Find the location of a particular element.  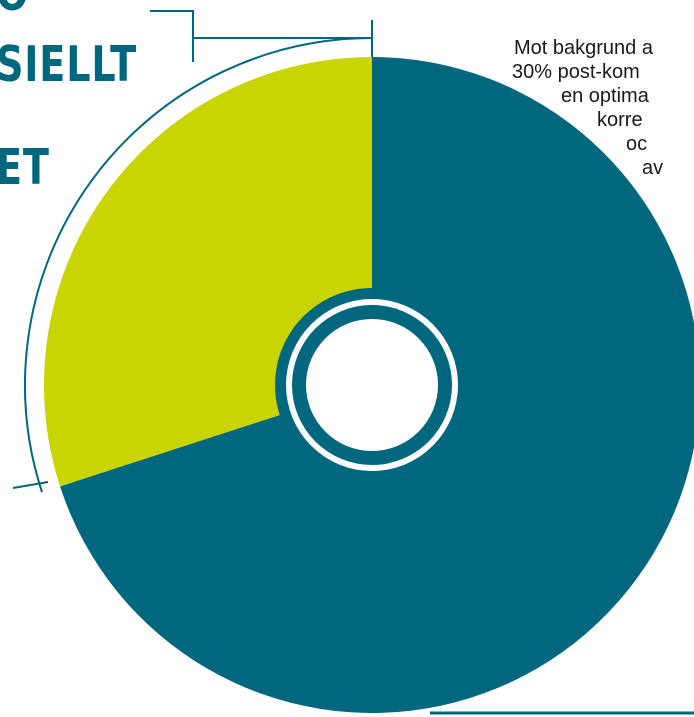

bracket-arc-tick is located at coordinates (30, 485).